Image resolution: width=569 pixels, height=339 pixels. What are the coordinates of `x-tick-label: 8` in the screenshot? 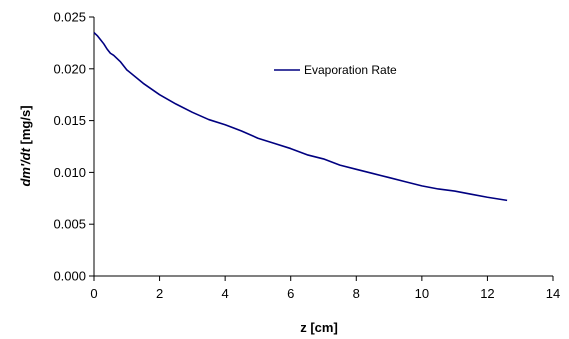 It's located at (356, 293).